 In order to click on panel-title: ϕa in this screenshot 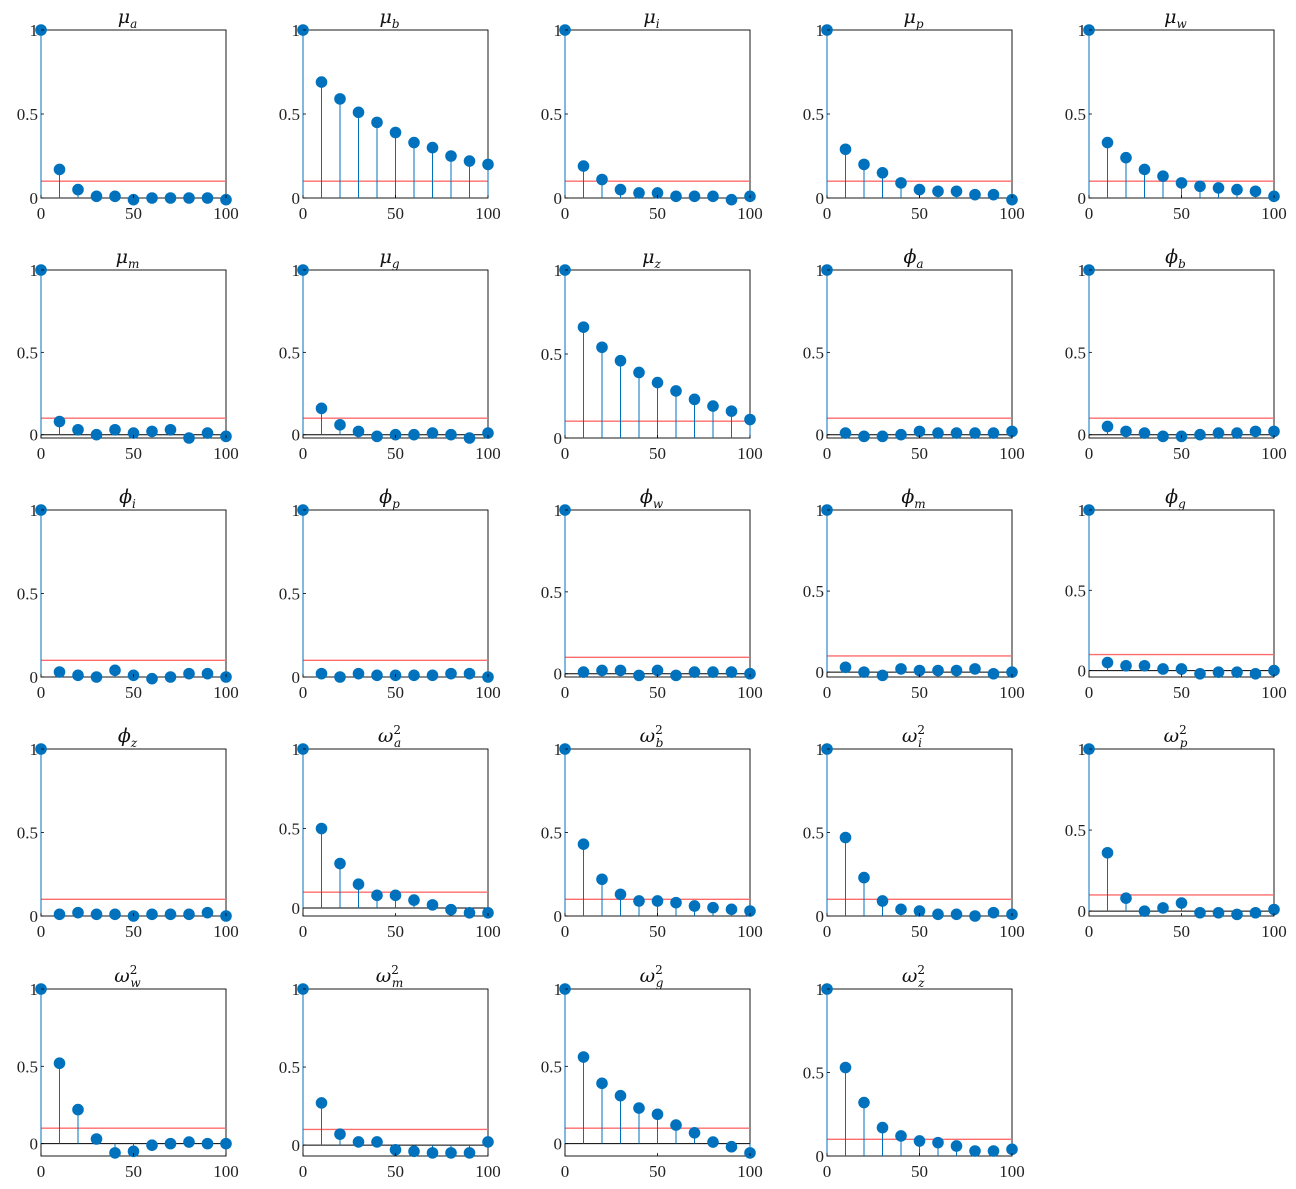, I will do `click(913, 258)`.